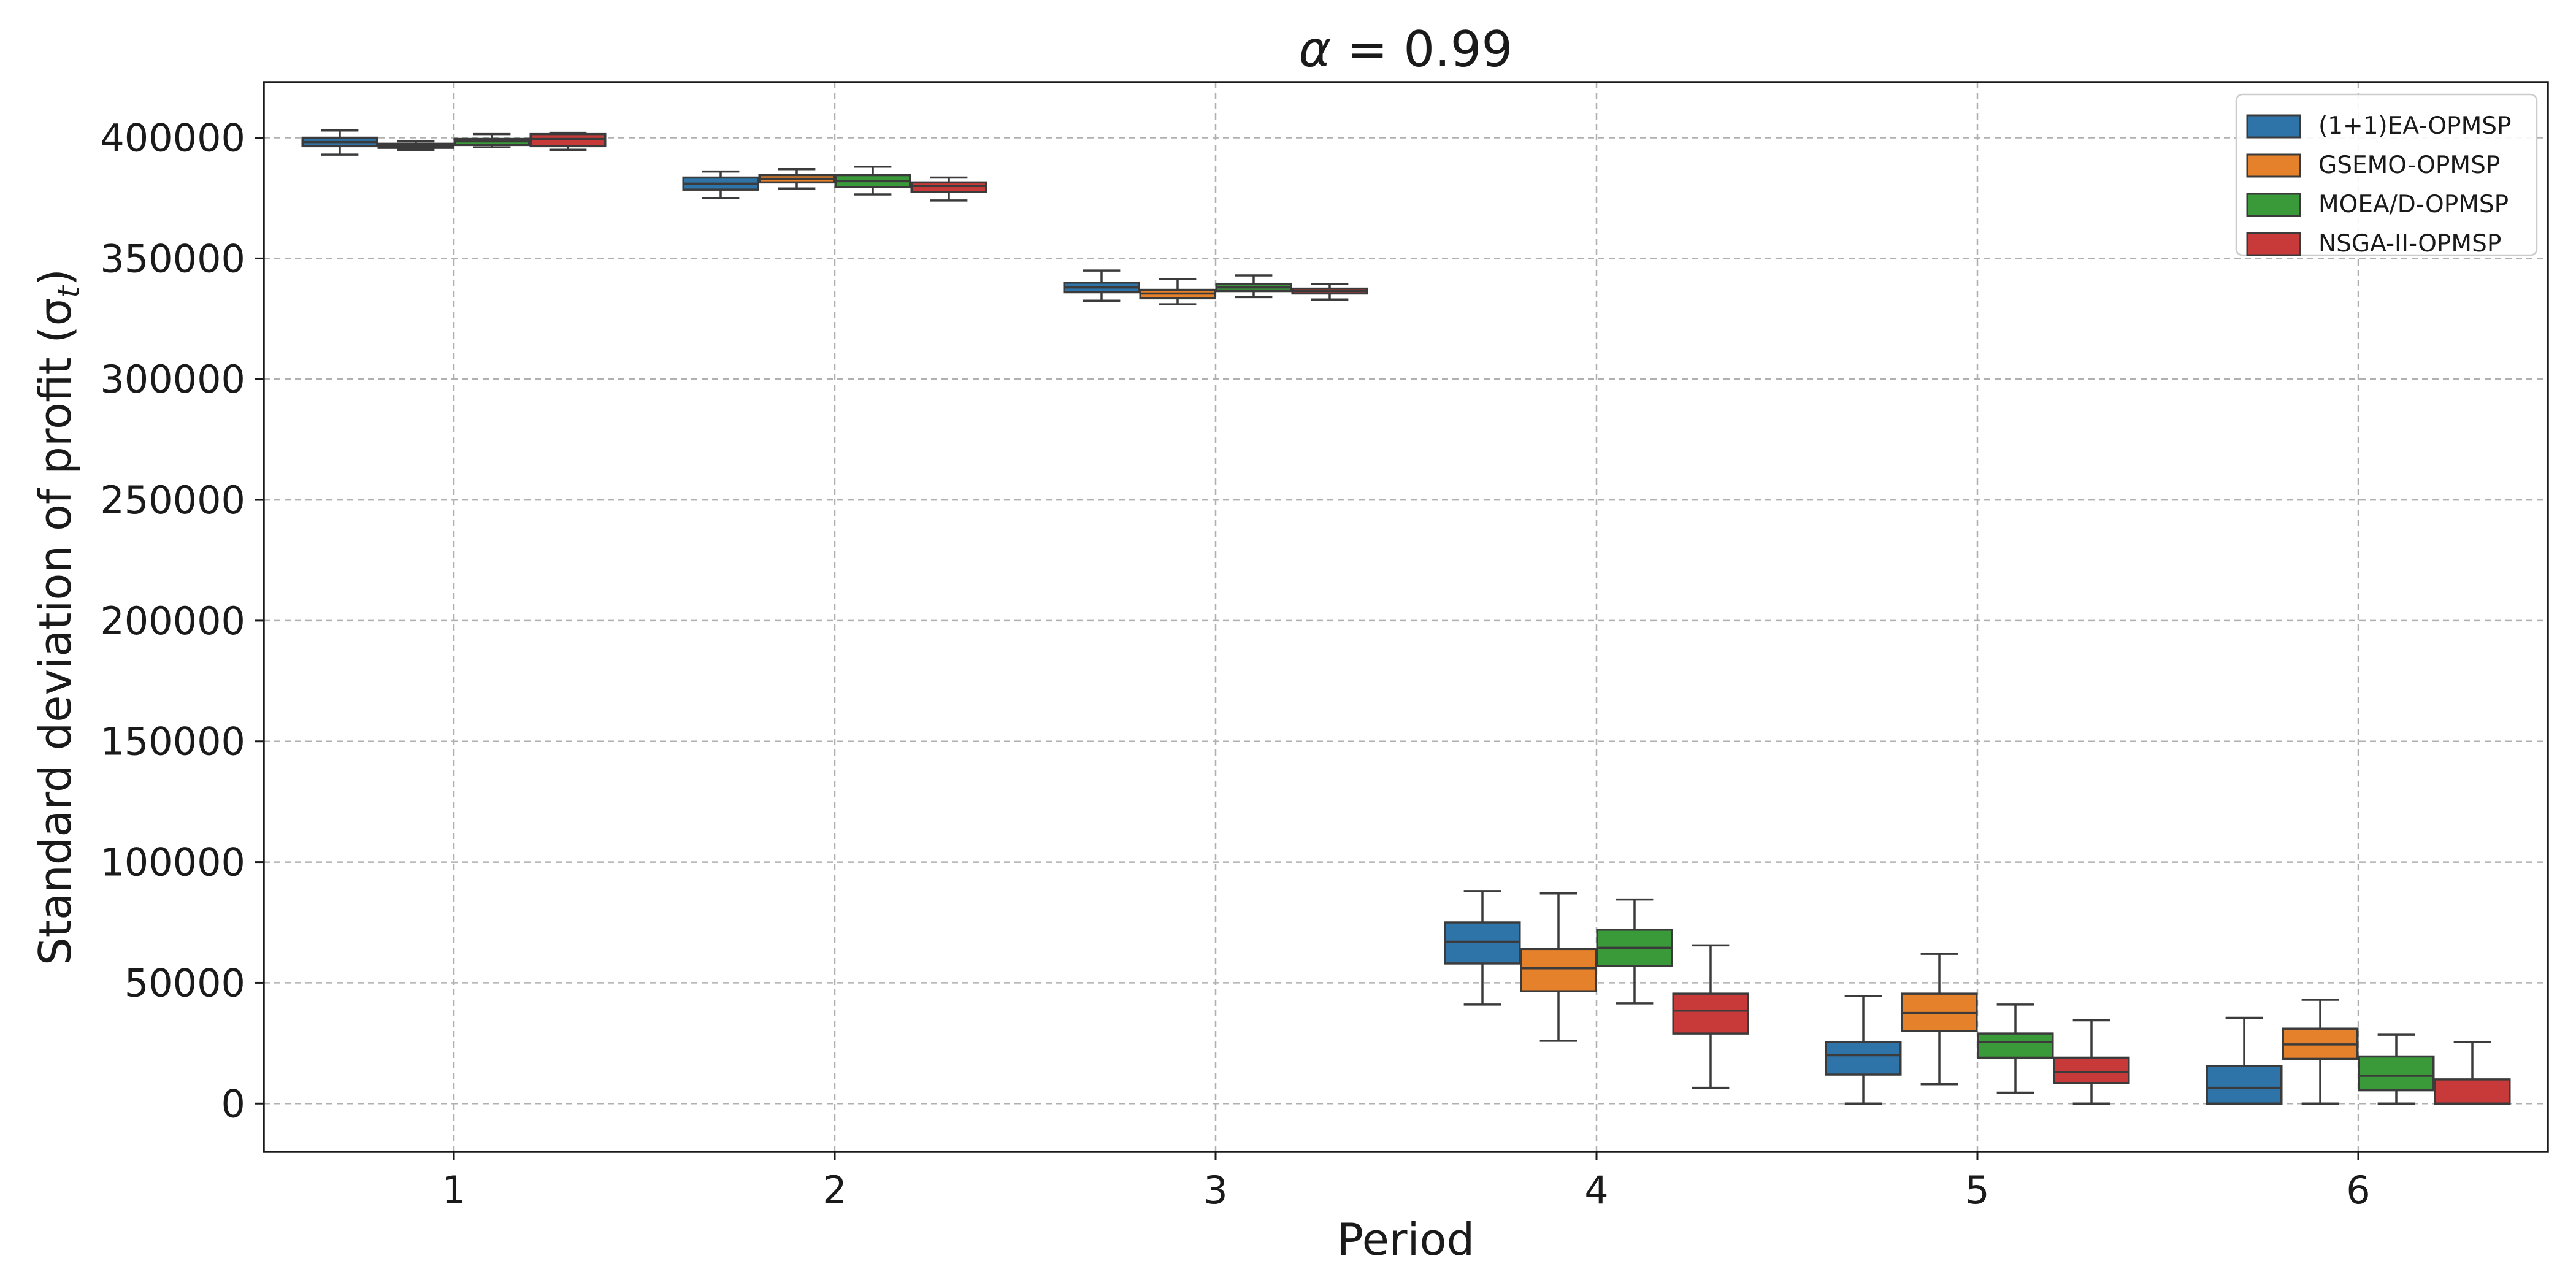 The width and height of the screenshot is (2576, 1288). Describe the element at coordinates (172, 741) in the screenshot. I see `y-tick-label: 150000` at that location.